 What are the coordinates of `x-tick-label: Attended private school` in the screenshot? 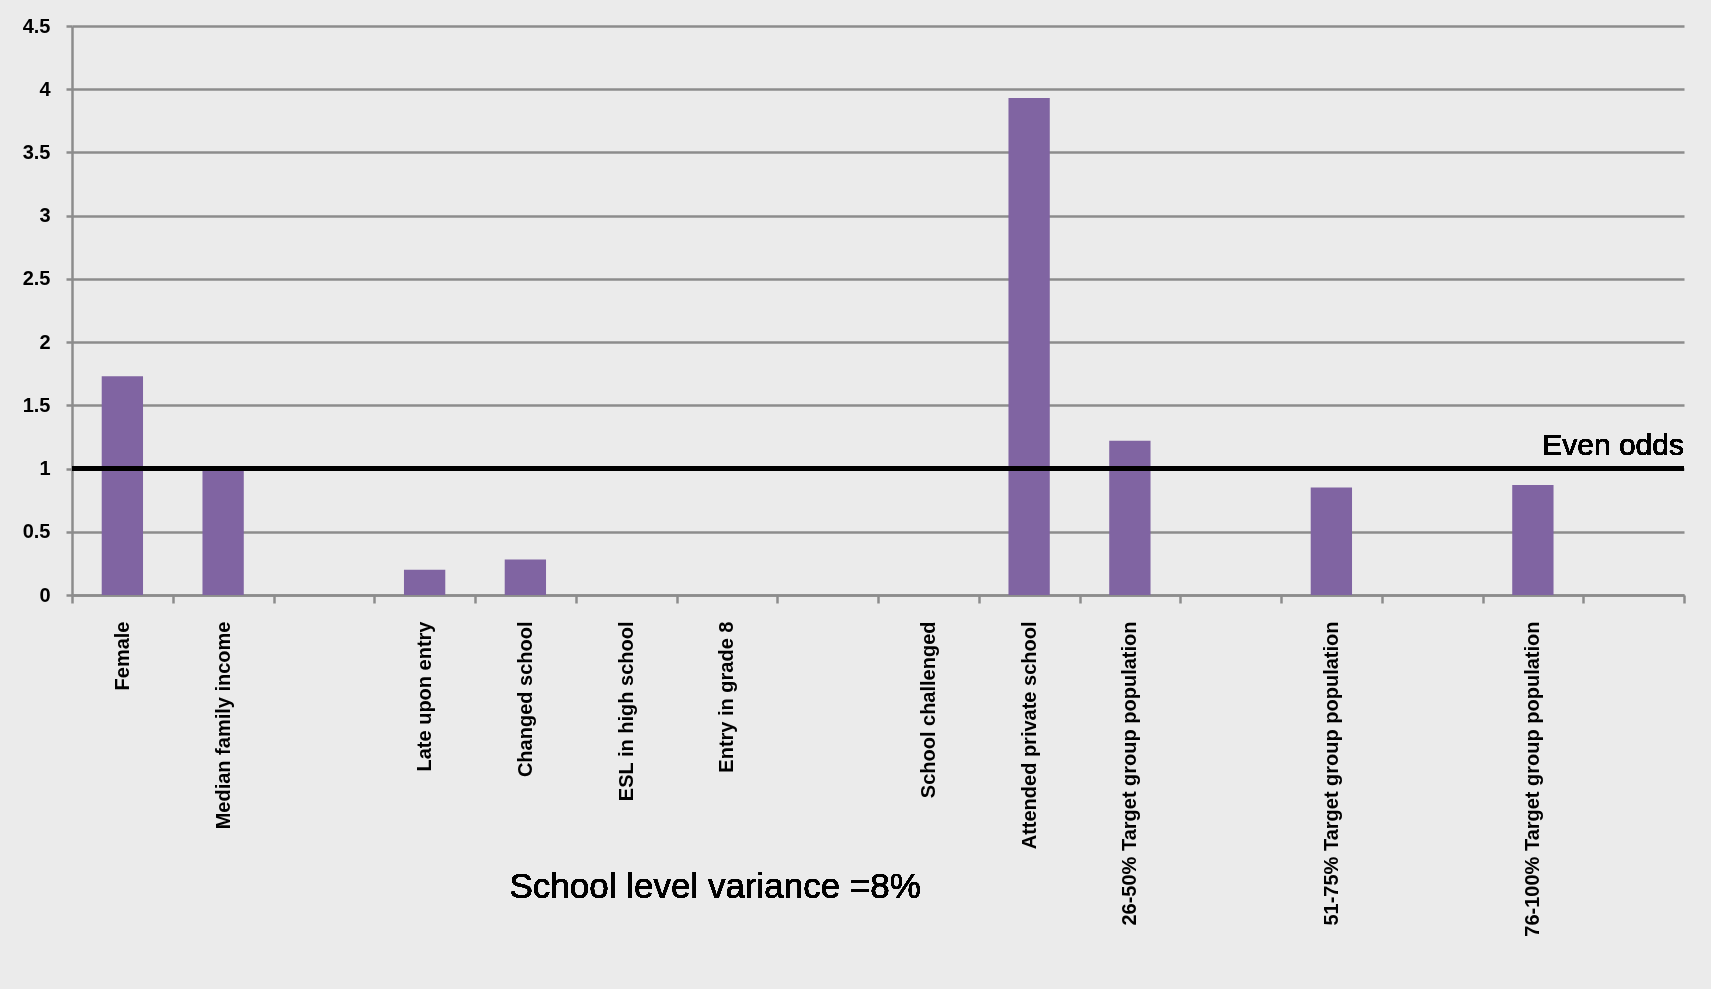 It's located at (1028, 735).